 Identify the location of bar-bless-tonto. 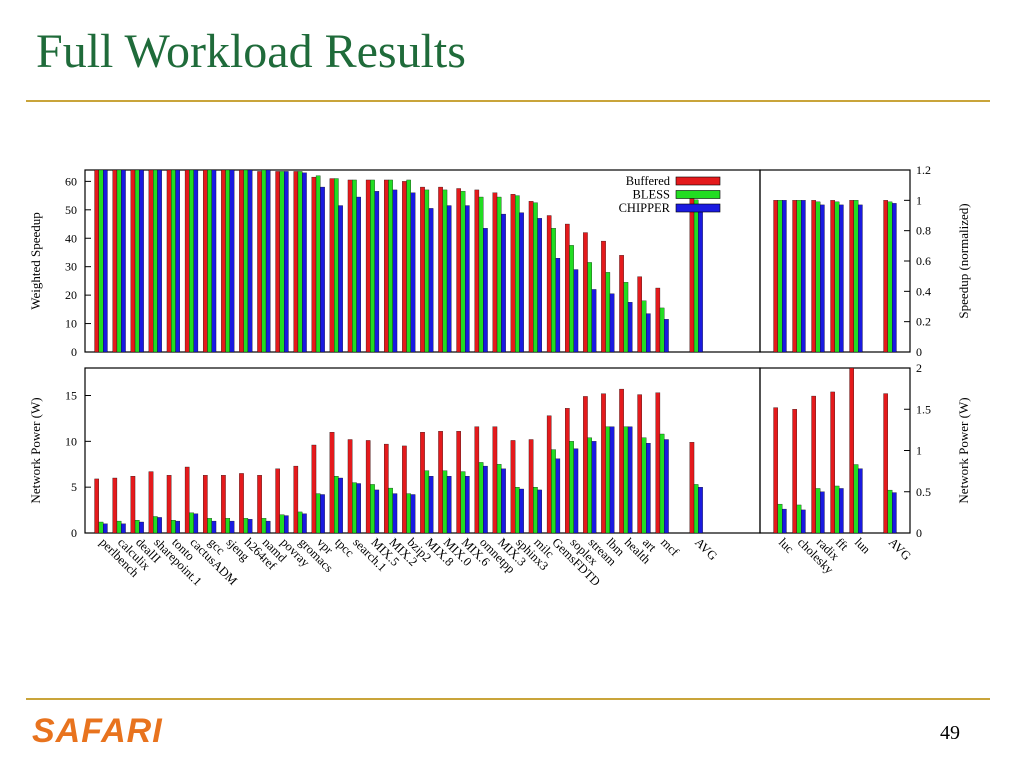
(173, 261).